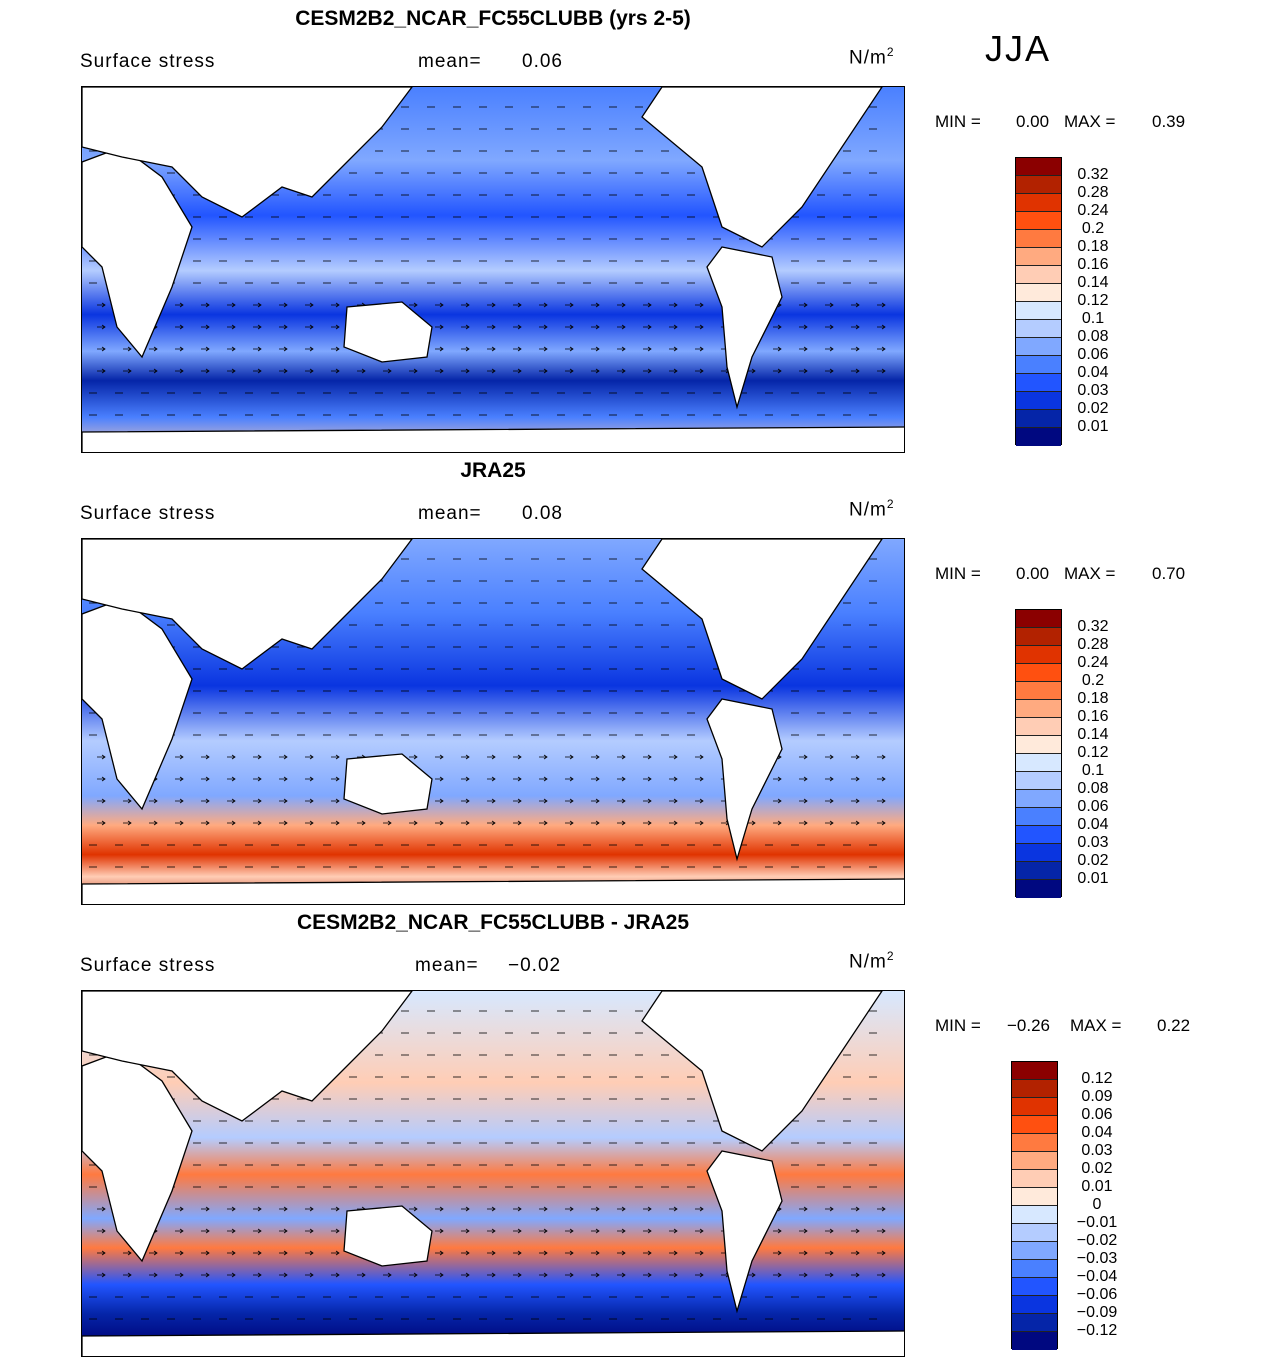  Describe the element at coordinates (1097, 1276) in the screenshot. I see `colorbar-tick-label: −0.04` at that location.